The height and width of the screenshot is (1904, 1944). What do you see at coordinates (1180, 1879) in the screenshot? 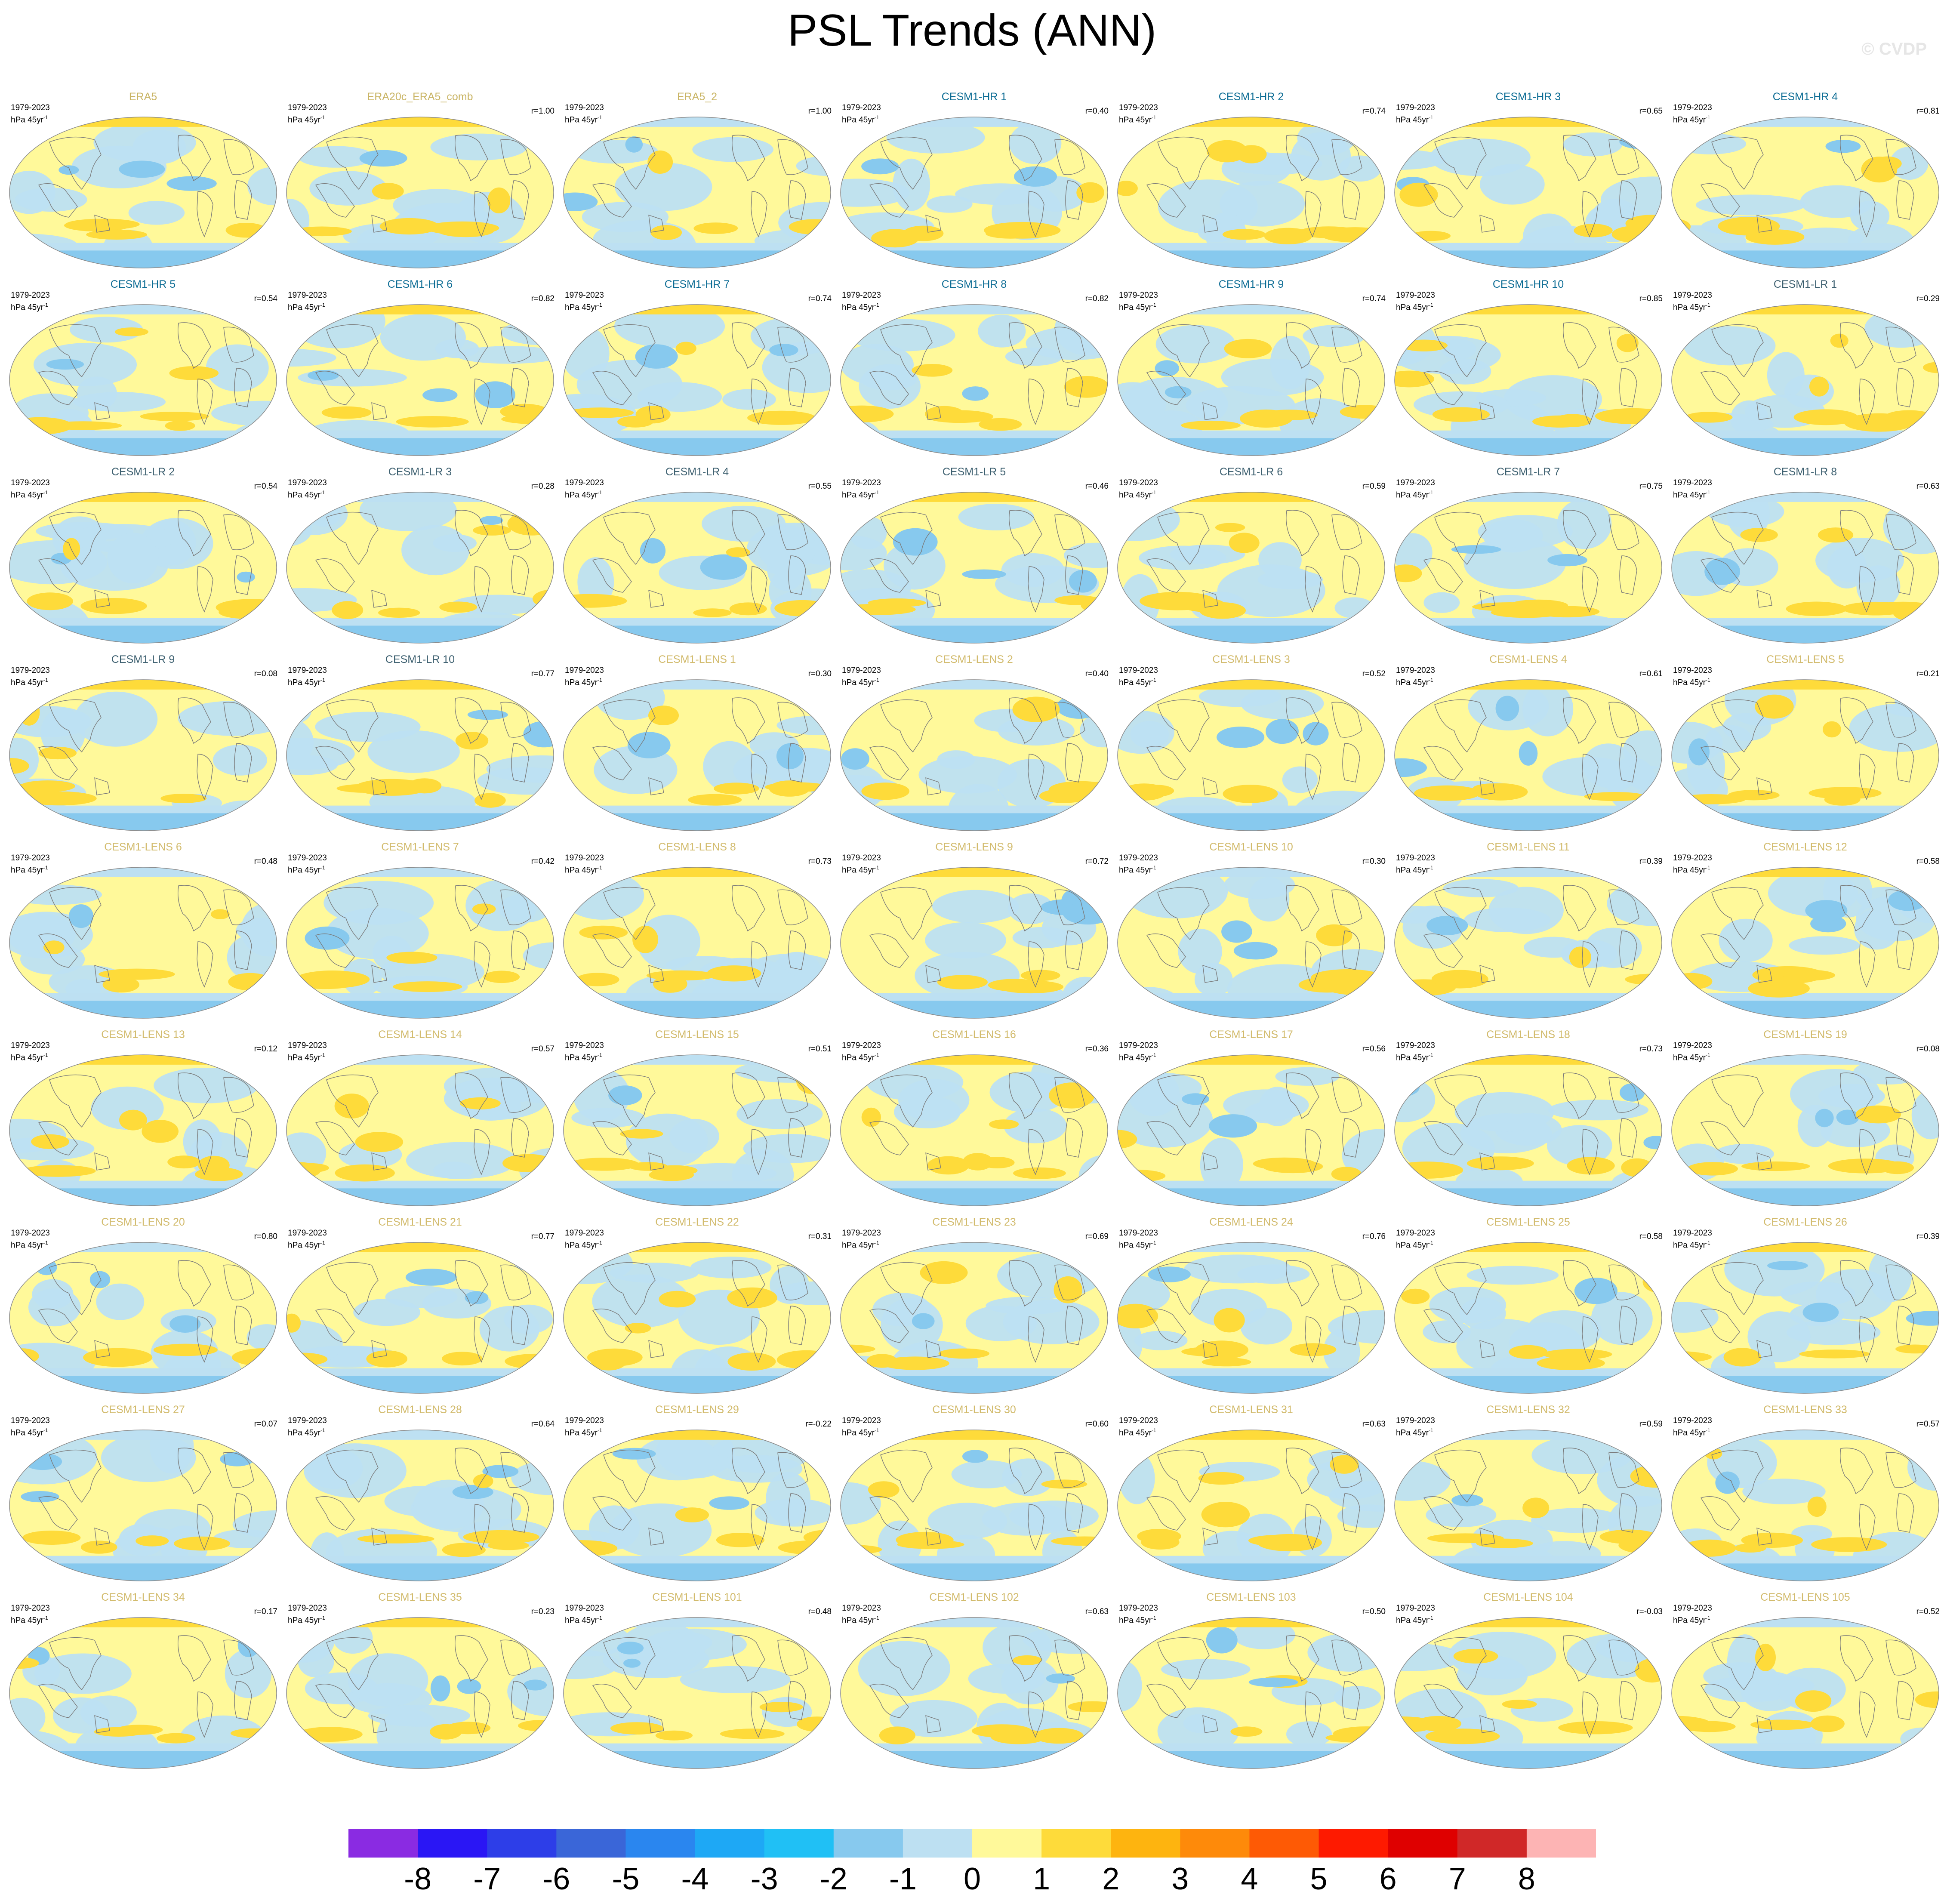
I see `colorbar-tick-label: 3` at bounding box center [1180, 1879].